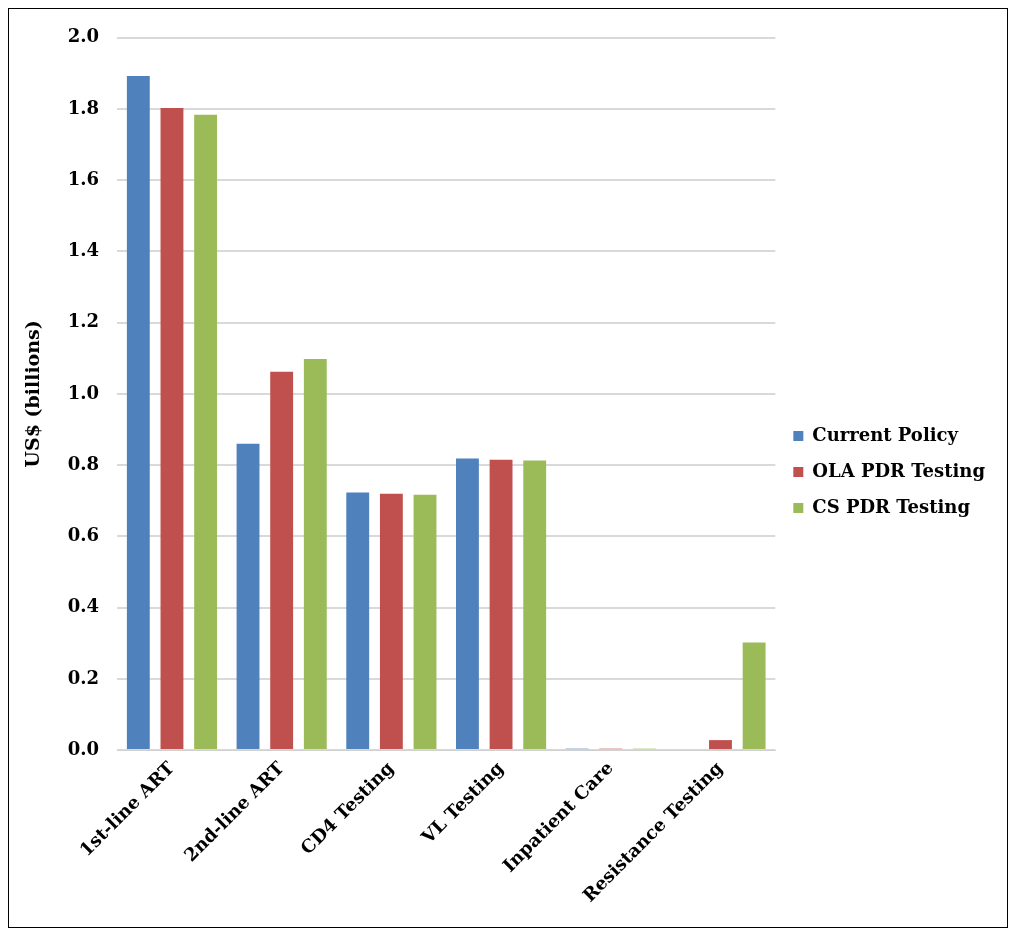 Image resolution: width=1016 pixels, height=938 pixels. I want to click on y-tick-label: 0.2, so click(83, 677).